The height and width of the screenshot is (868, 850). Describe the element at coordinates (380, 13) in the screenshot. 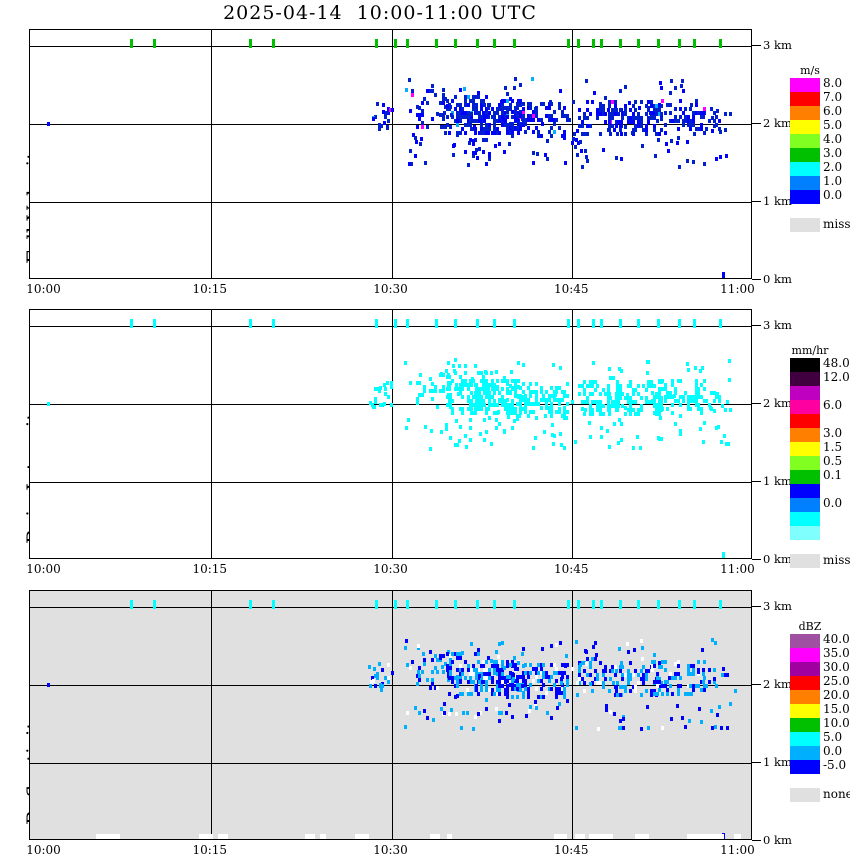

I see `figure-title: 2025-04-14 10:00-11:00 UTC` at that location.